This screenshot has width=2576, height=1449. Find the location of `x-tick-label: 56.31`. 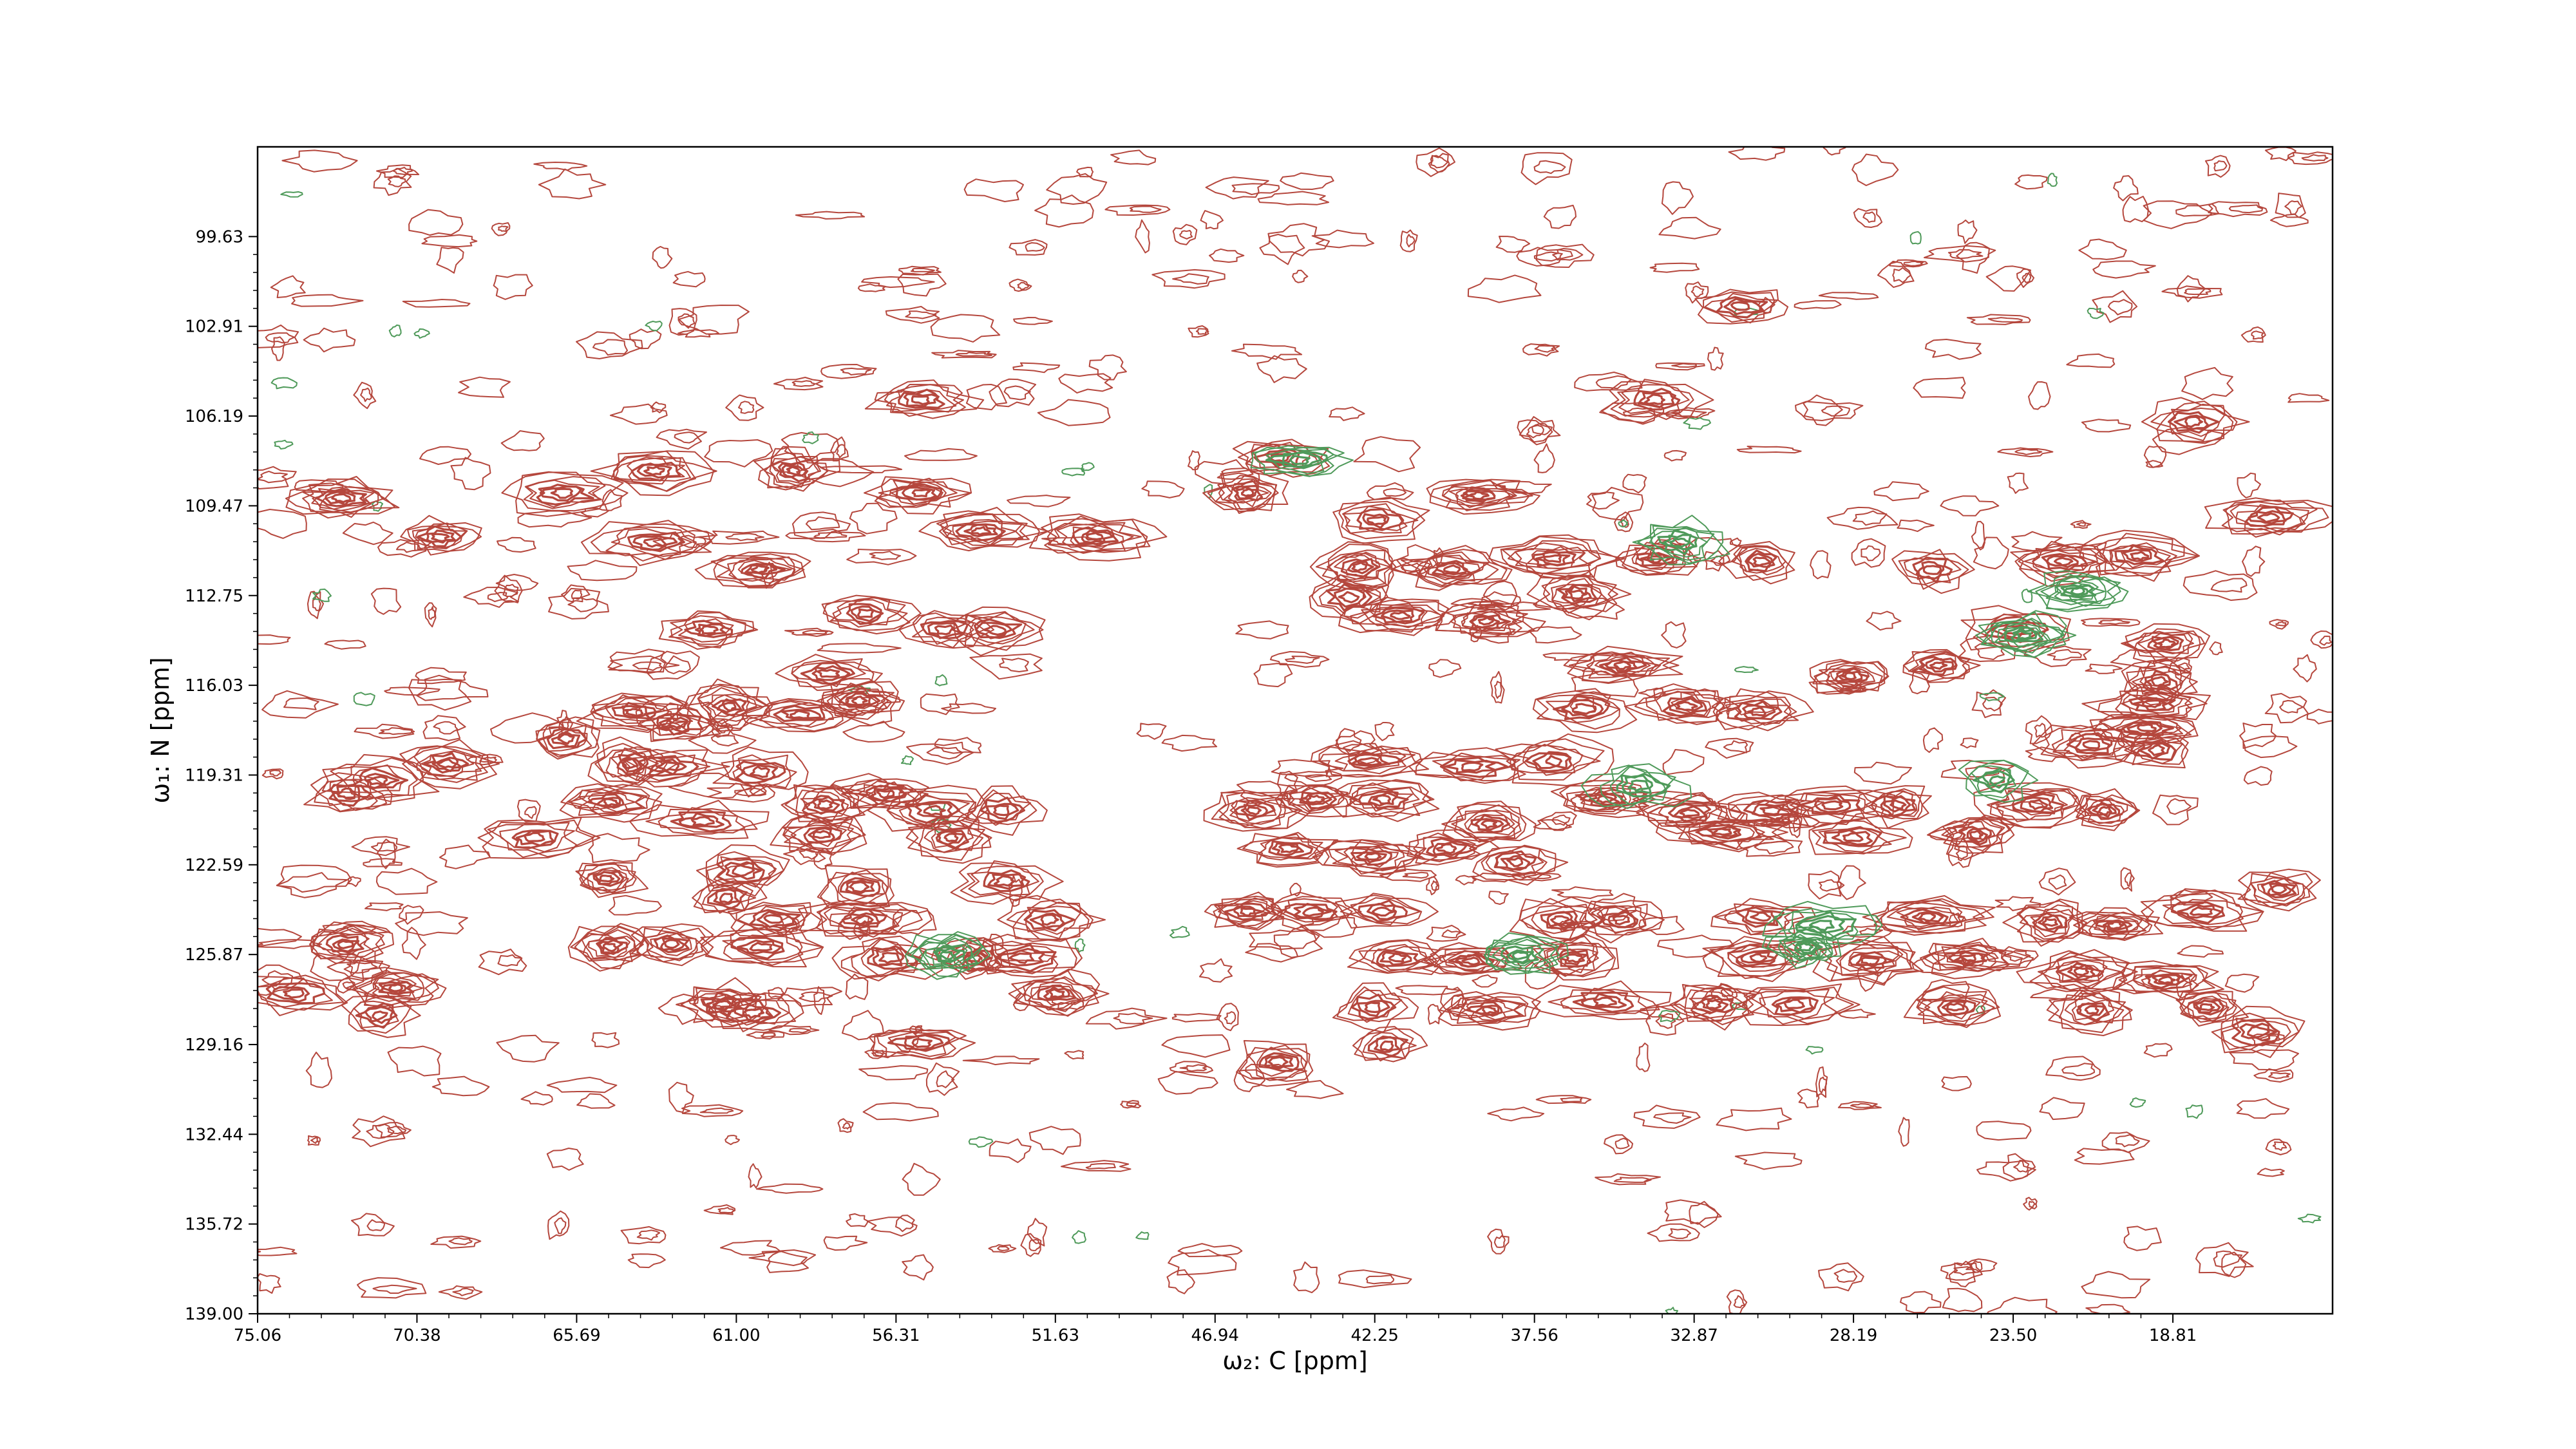

x-tick-label: 56.31 is located at coordinates (896, 1335).